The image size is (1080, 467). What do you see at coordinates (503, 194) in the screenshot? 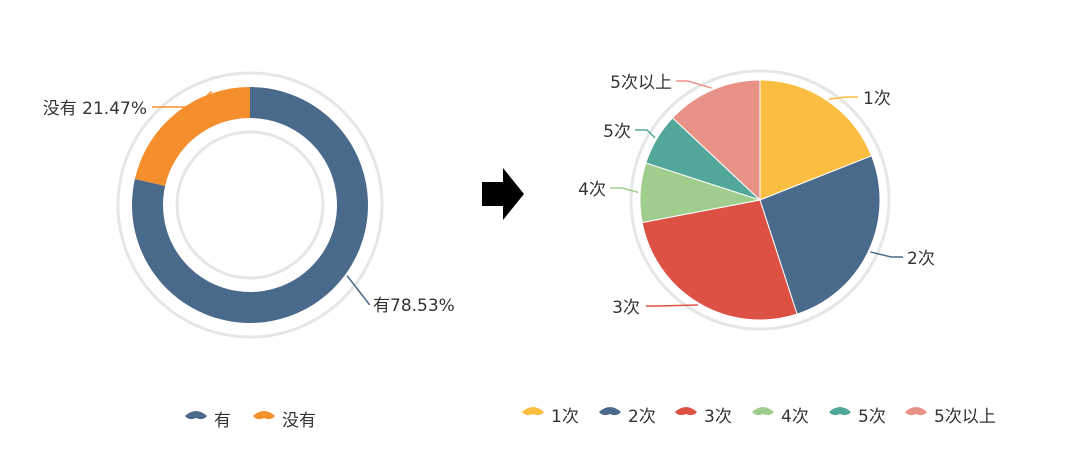
I see `right-arrow-icon` at bounding box center [503, 194].